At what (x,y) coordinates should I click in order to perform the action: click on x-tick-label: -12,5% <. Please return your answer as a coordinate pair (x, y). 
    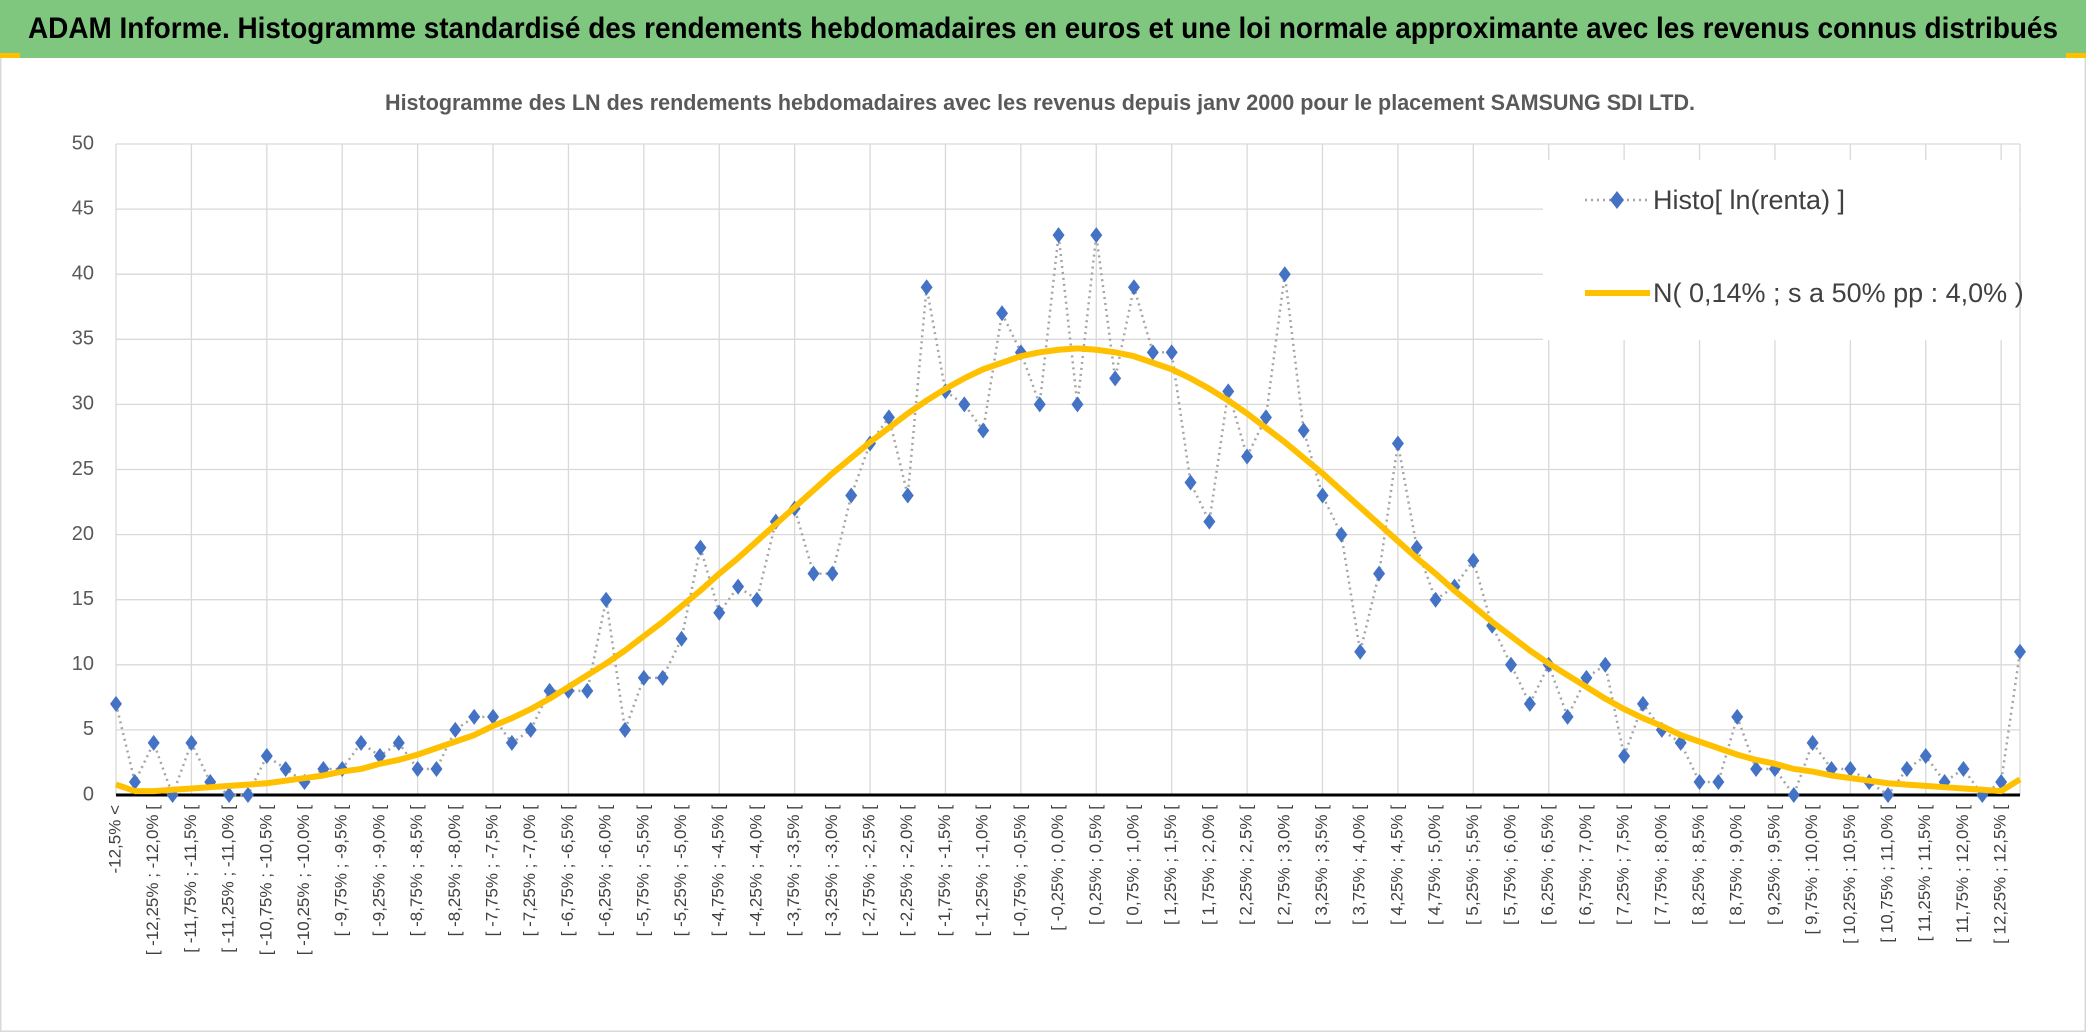
    Looking at the image, I should click on (114, 839).